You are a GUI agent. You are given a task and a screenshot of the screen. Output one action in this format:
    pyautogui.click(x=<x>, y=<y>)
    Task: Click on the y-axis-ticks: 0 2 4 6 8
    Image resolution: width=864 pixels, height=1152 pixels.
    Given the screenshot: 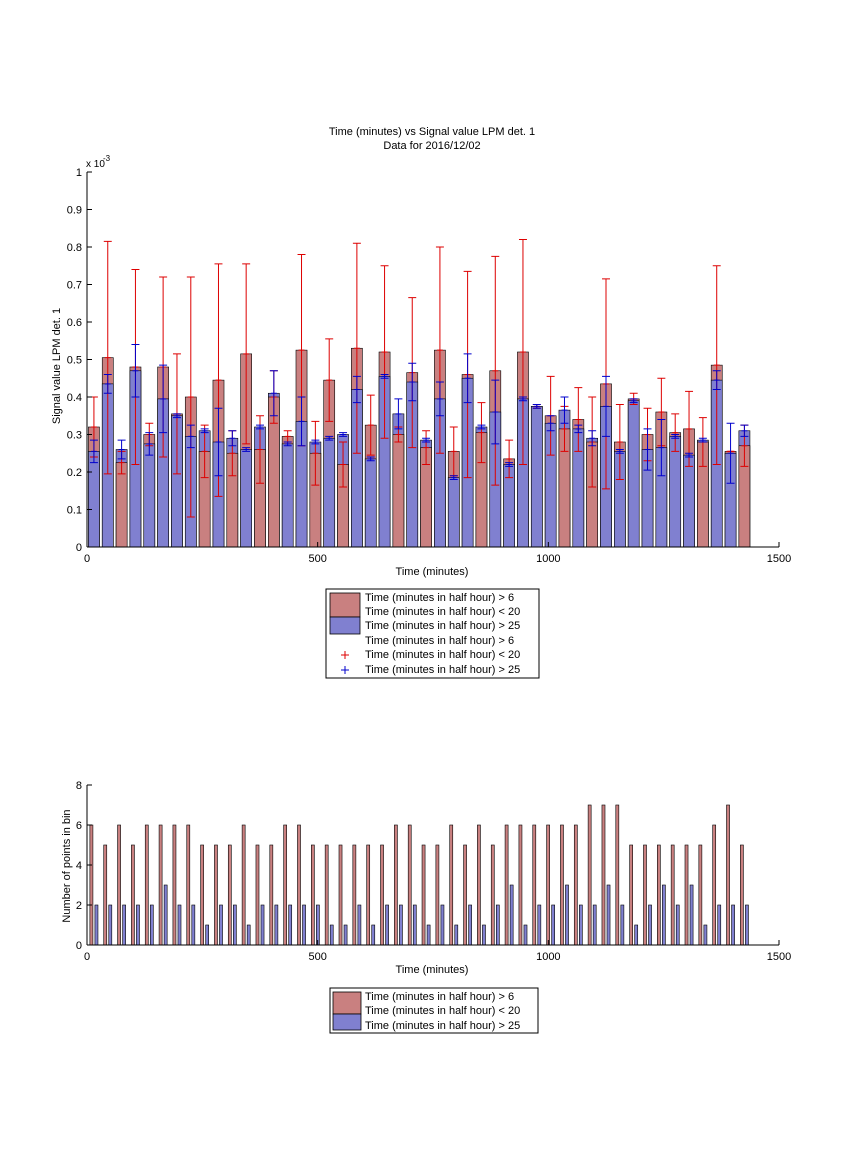 What is the action you would take?
    pyautogui.click(x=84, y=866)
    